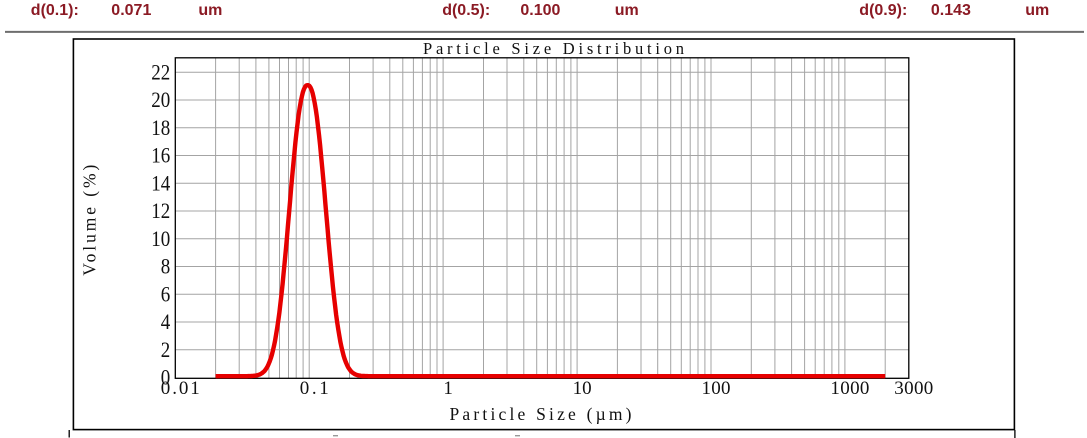  Describe the element at coordinates (466, 10) in the screenshot. I see `svg-text: d(0.5):` at that location.